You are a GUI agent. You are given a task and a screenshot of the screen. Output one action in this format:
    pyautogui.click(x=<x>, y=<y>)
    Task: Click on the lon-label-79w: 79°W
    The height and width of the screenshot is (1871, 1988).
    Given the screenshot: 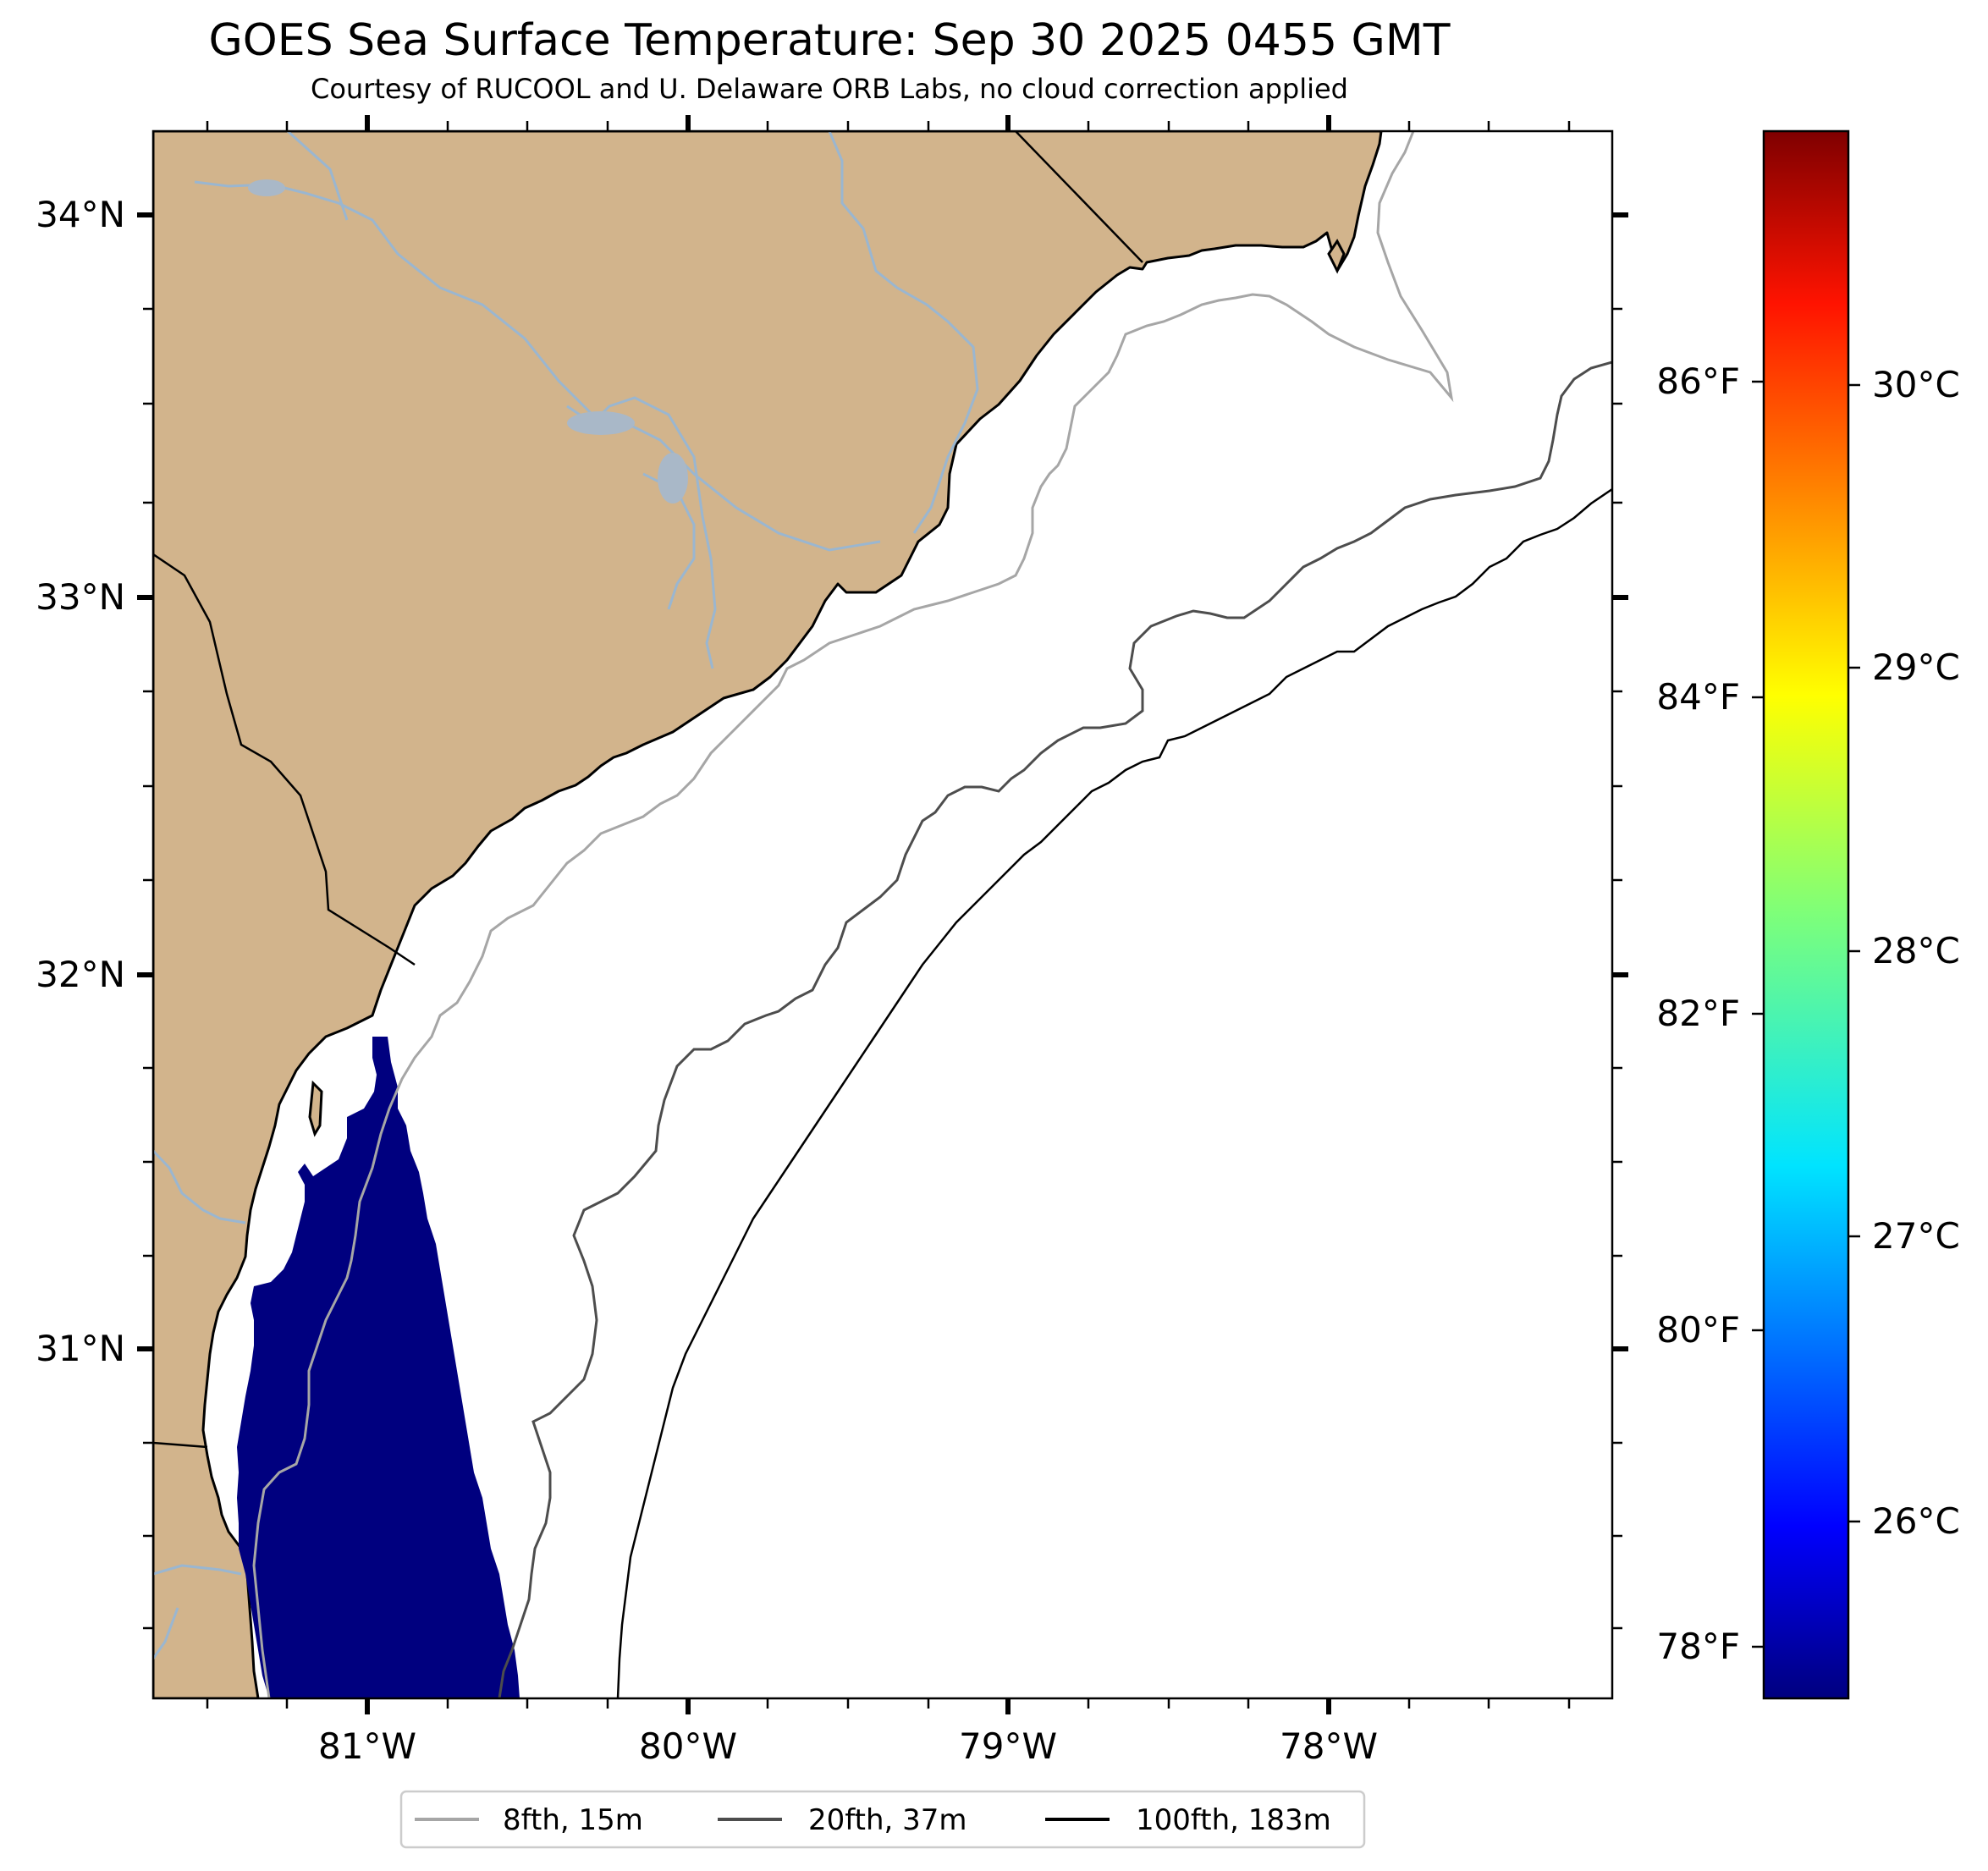 What is the action you would take?
    pyautogui.click(x=1008, y=1746)
    